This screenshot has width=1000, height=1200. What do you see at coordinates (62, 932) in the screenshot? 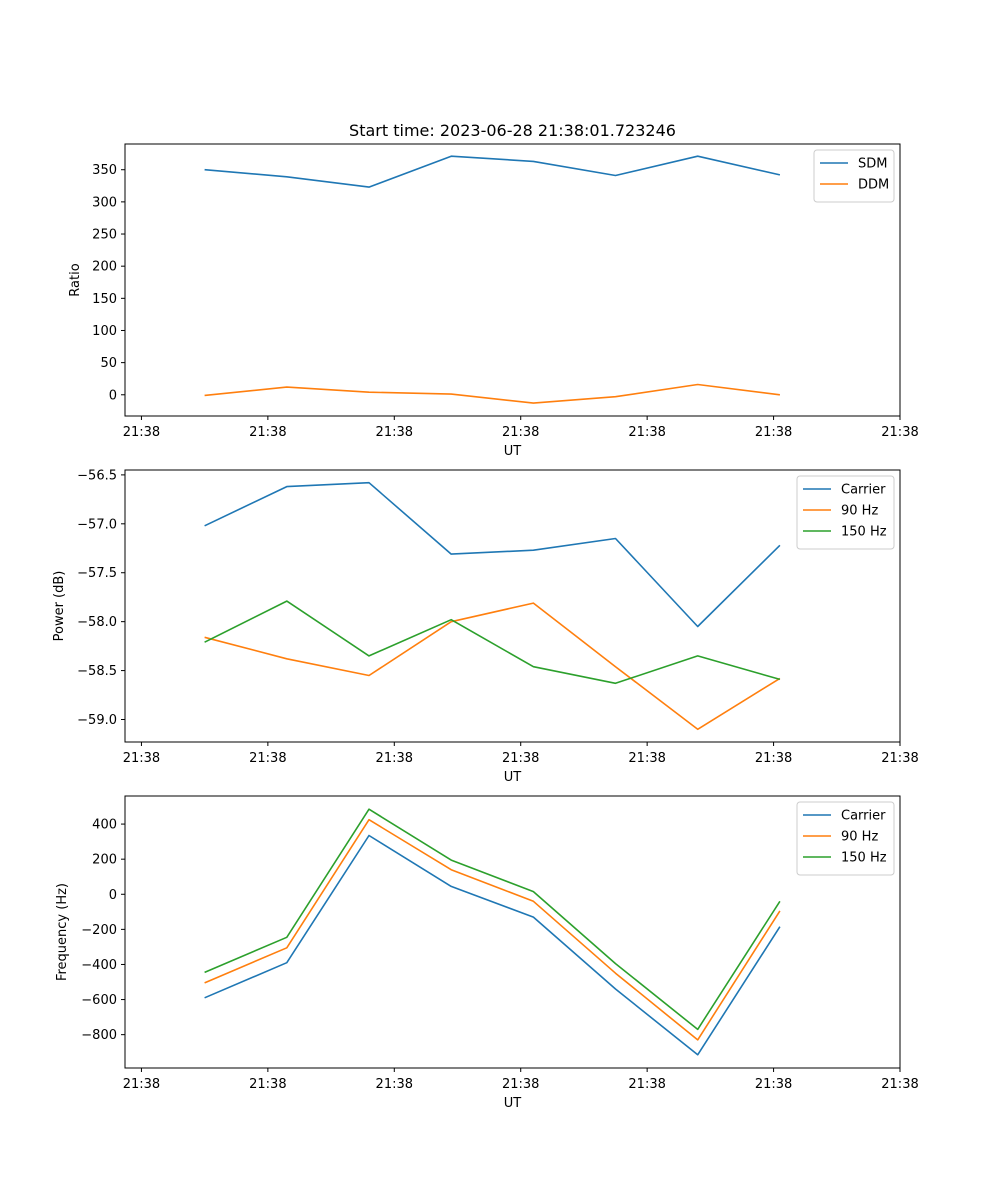
I see `y-axis-label: Frequency (Hz)` at bounding box center [62, 932].